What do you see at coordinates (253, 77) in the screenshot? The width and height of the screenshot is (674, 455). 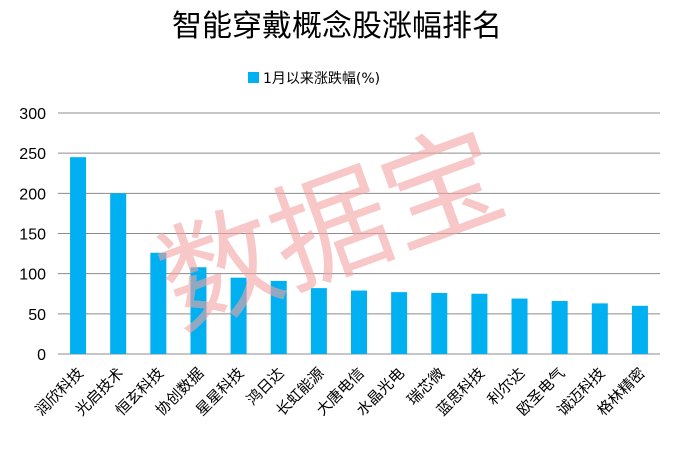 I see `legend-swatch` at bounding box center [253, 77].